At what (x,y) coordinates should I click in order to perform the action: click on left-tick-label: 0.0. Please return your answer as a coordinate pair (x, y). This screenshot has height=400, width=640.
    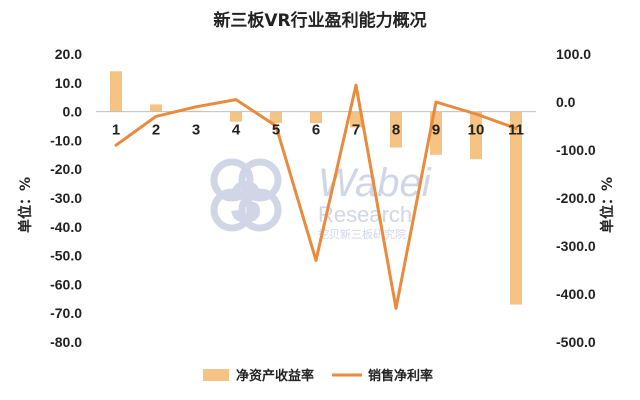
    Looking at the image, I should click on (73, 112).